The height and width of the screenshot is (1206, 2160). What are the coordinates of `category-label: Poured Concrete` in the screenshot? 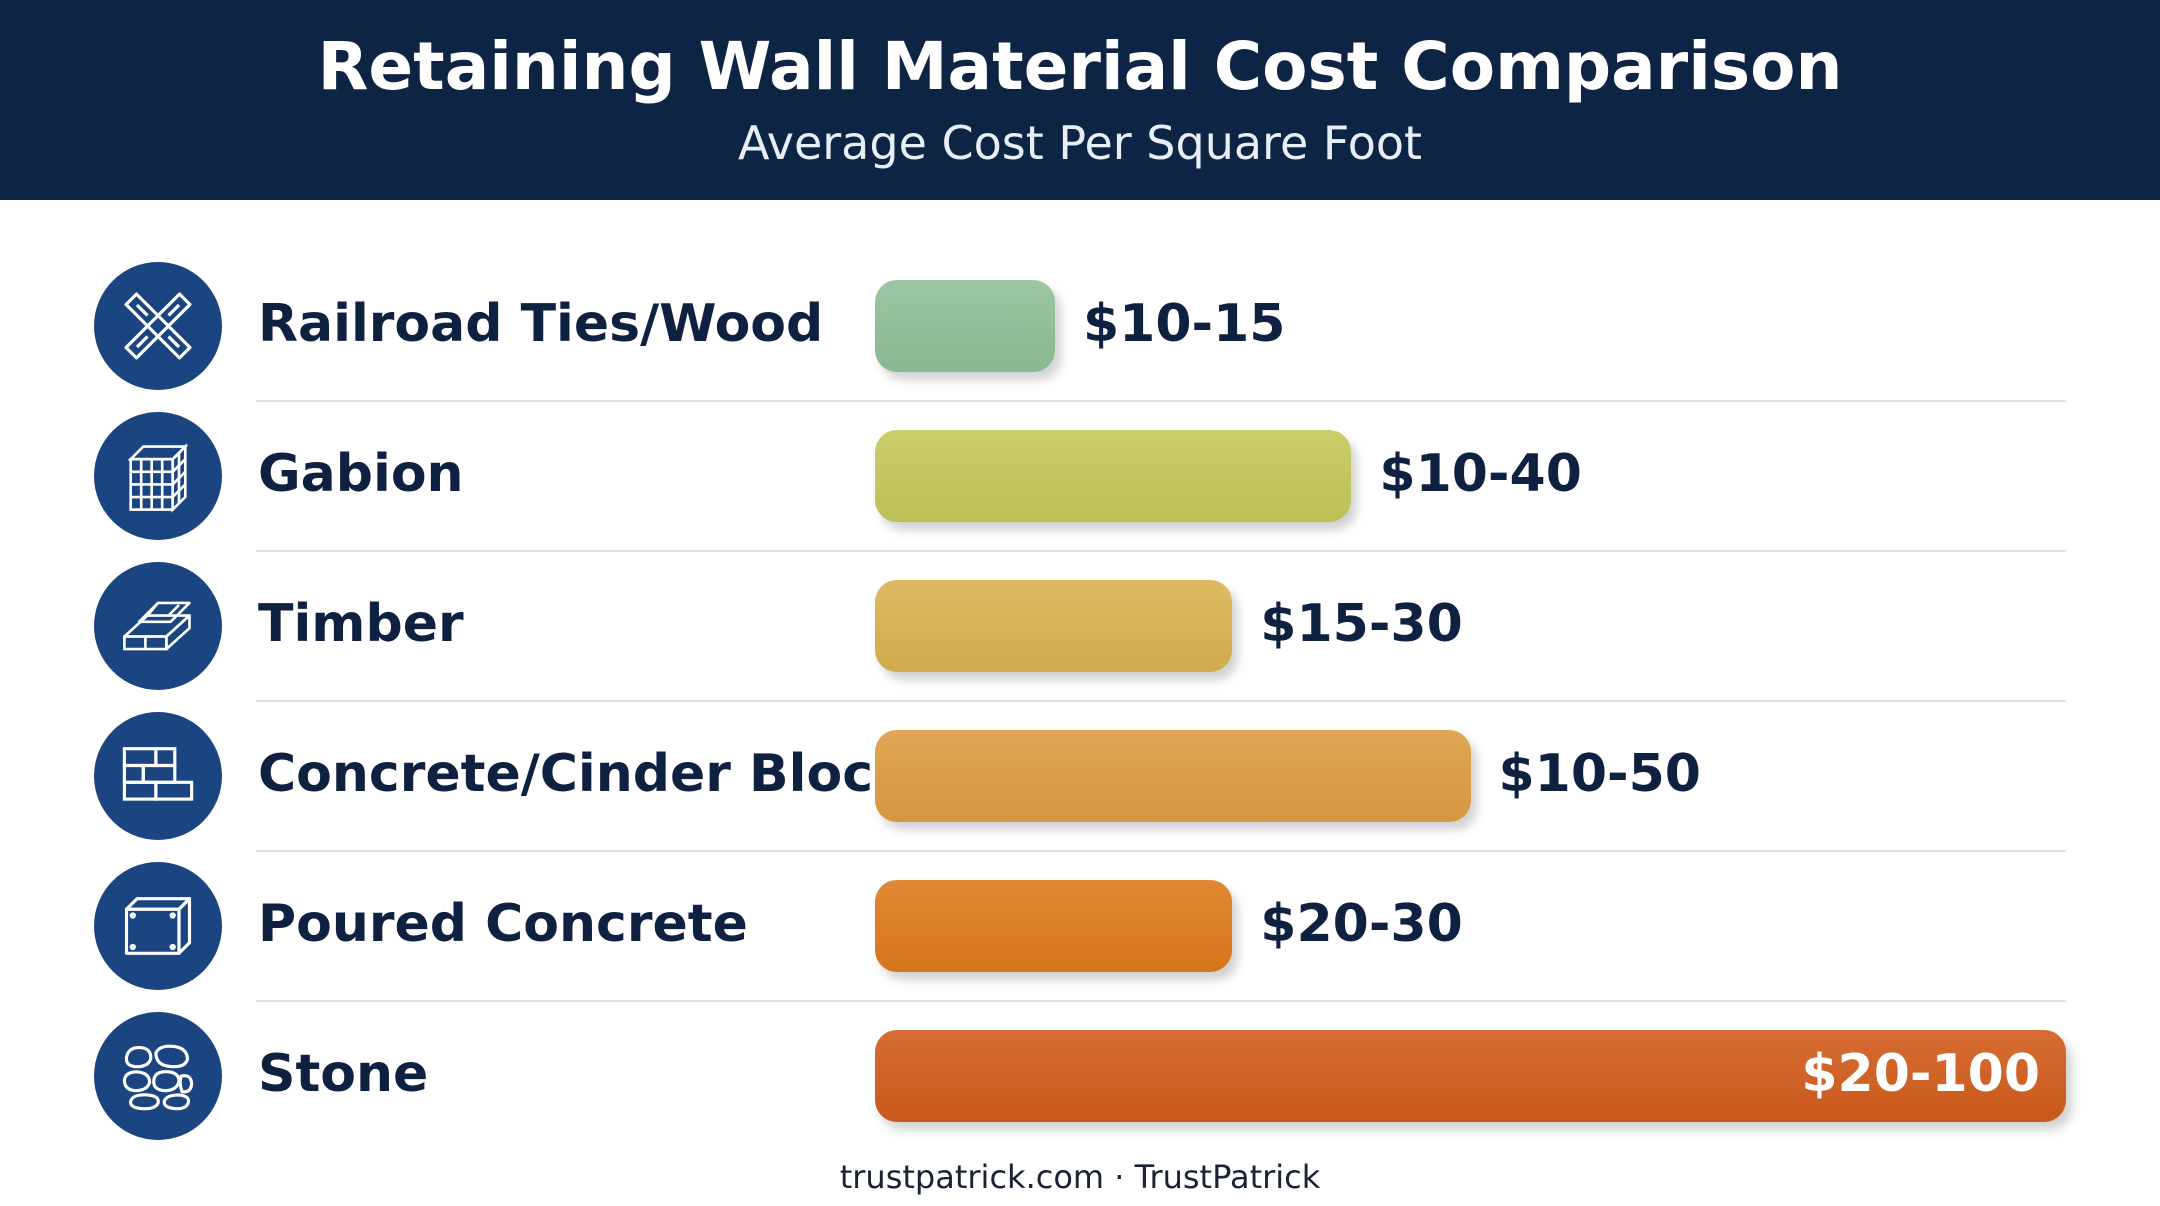 It's located at (503, 924).